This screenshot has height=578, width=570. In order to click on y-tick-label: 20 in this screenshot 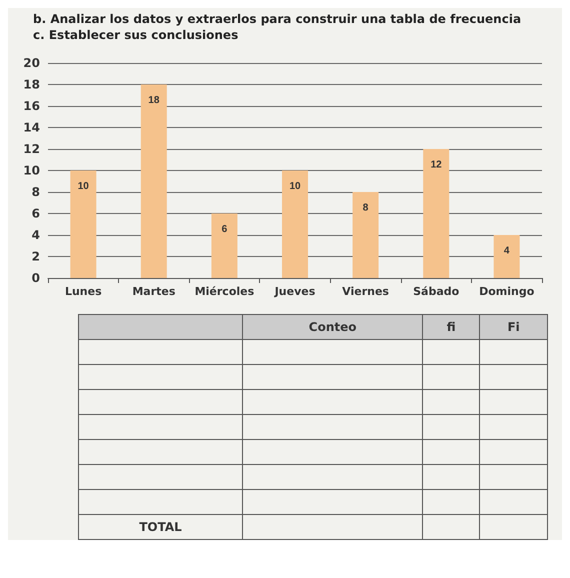, I will do `click(31, 63)`.